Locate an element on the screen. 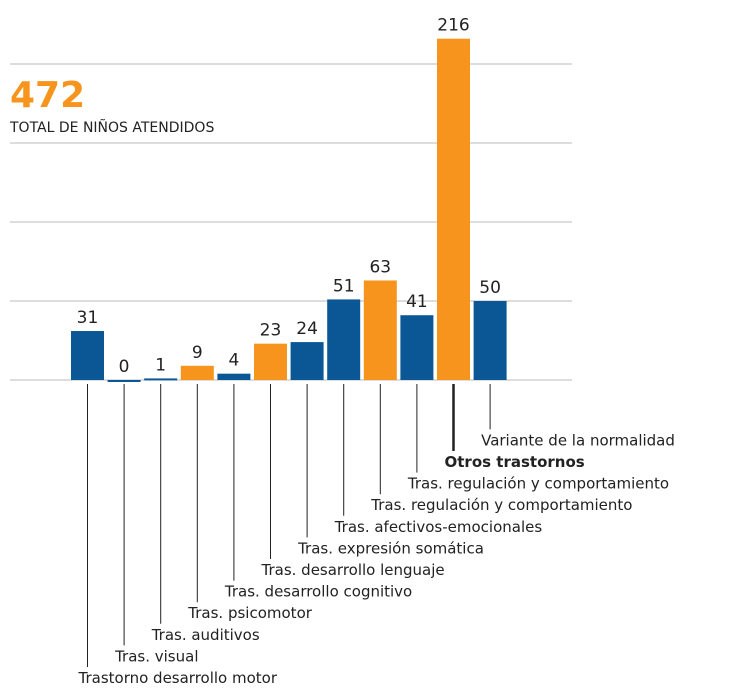 This screenshot has height=691, width=738. category-label: Variante de la normalidad is located at coordinates (578, 440).